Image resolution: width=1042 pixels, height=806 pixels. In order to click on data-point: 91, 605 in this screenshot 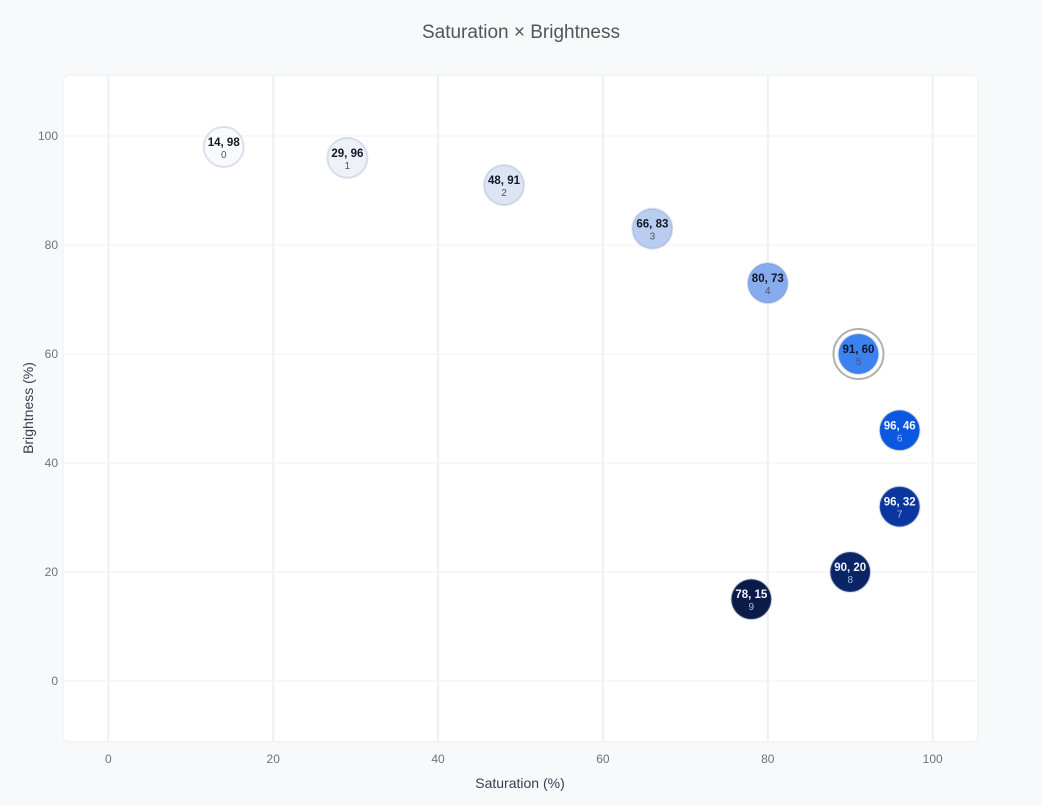, I will do `click(858, 354)`.